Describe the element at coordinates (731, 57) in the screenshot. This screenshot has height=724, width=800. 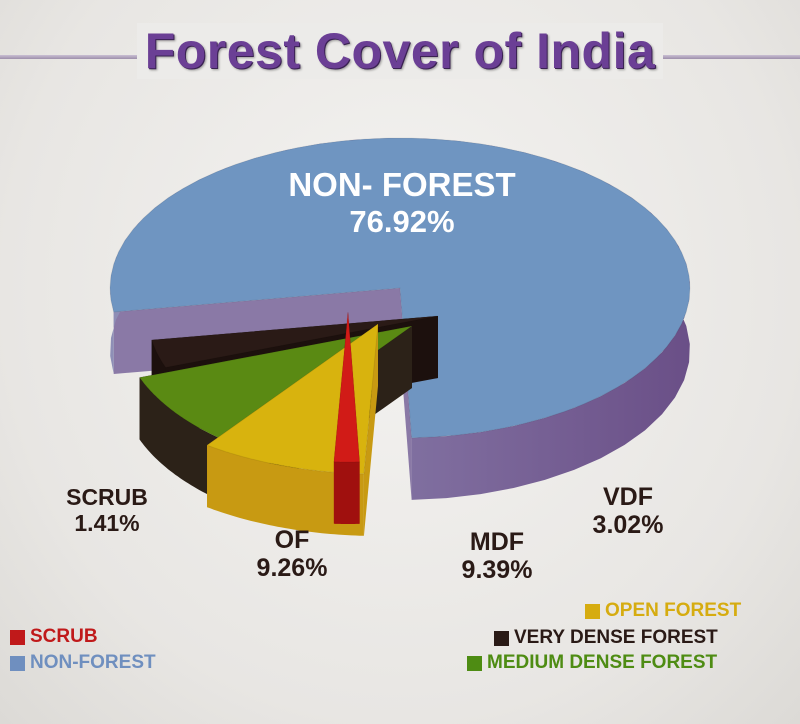
I see `title-rule-right` at that location.